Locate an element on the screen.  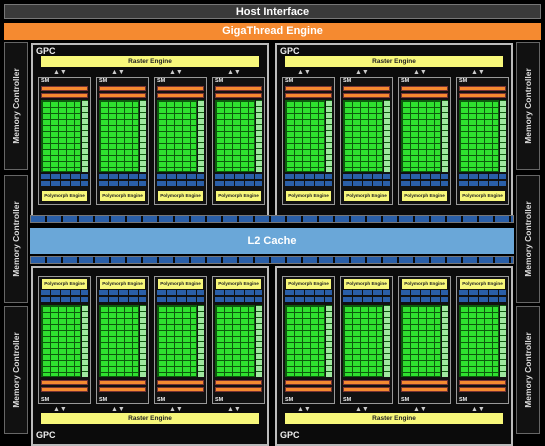
gigathread-engine: GigaThread Engine is located at coordinates (272, 31).